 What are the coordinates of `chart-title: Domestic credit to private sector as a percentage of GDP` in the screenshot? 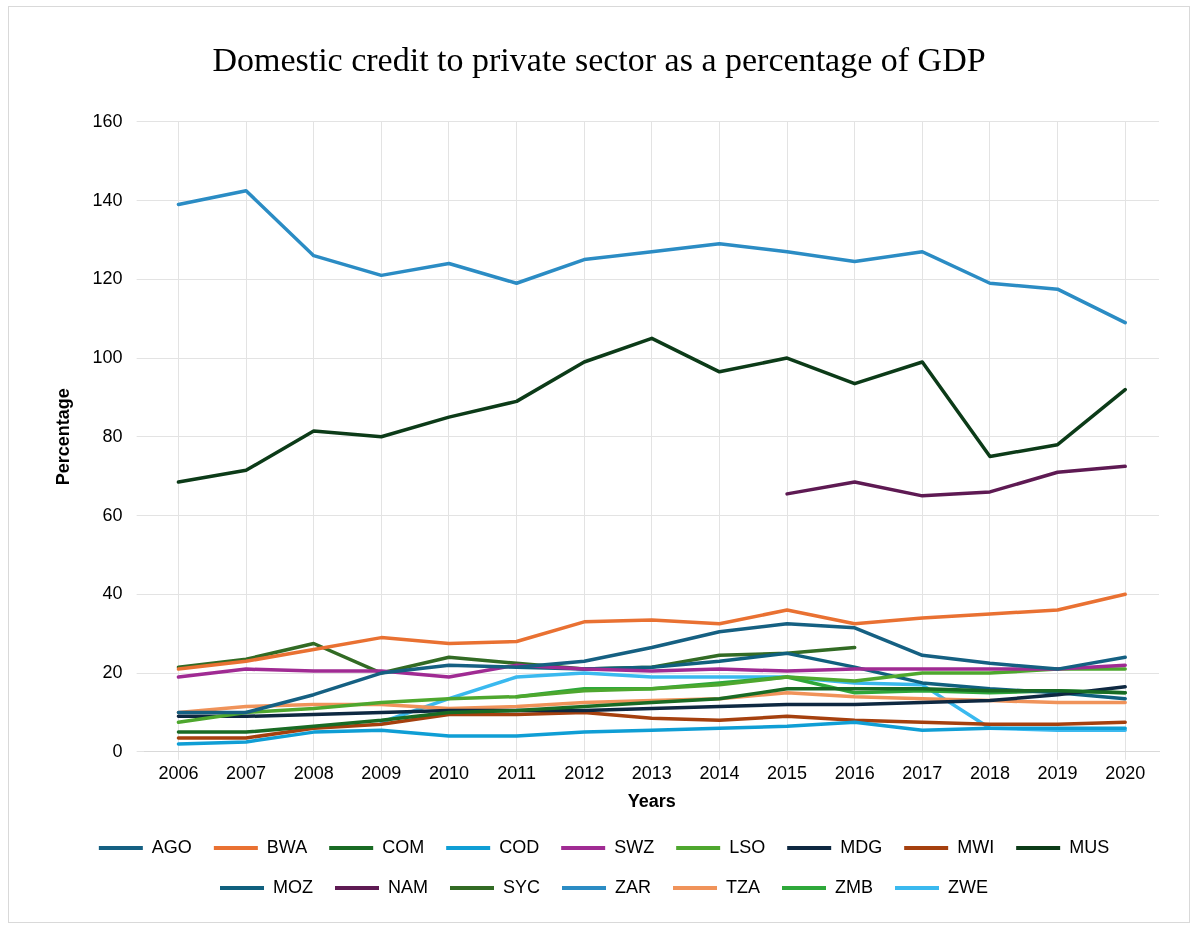 It's located at (599, 60).